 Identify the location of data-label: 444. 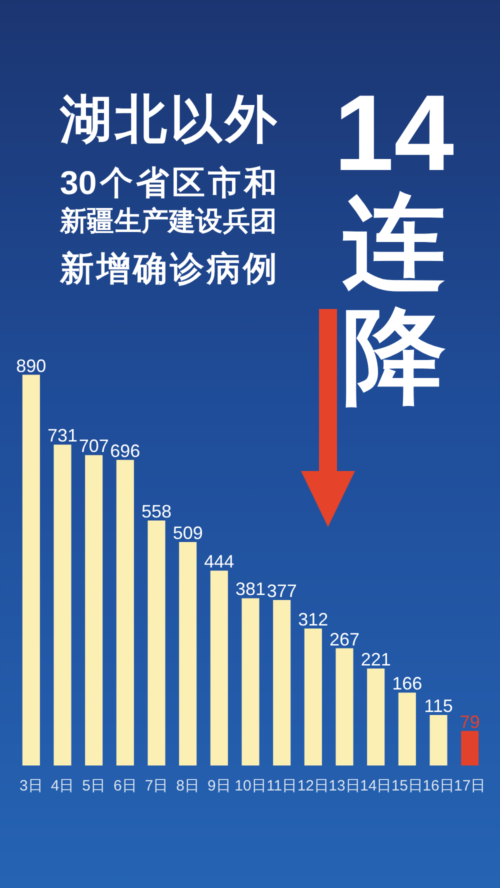
(219, 562).